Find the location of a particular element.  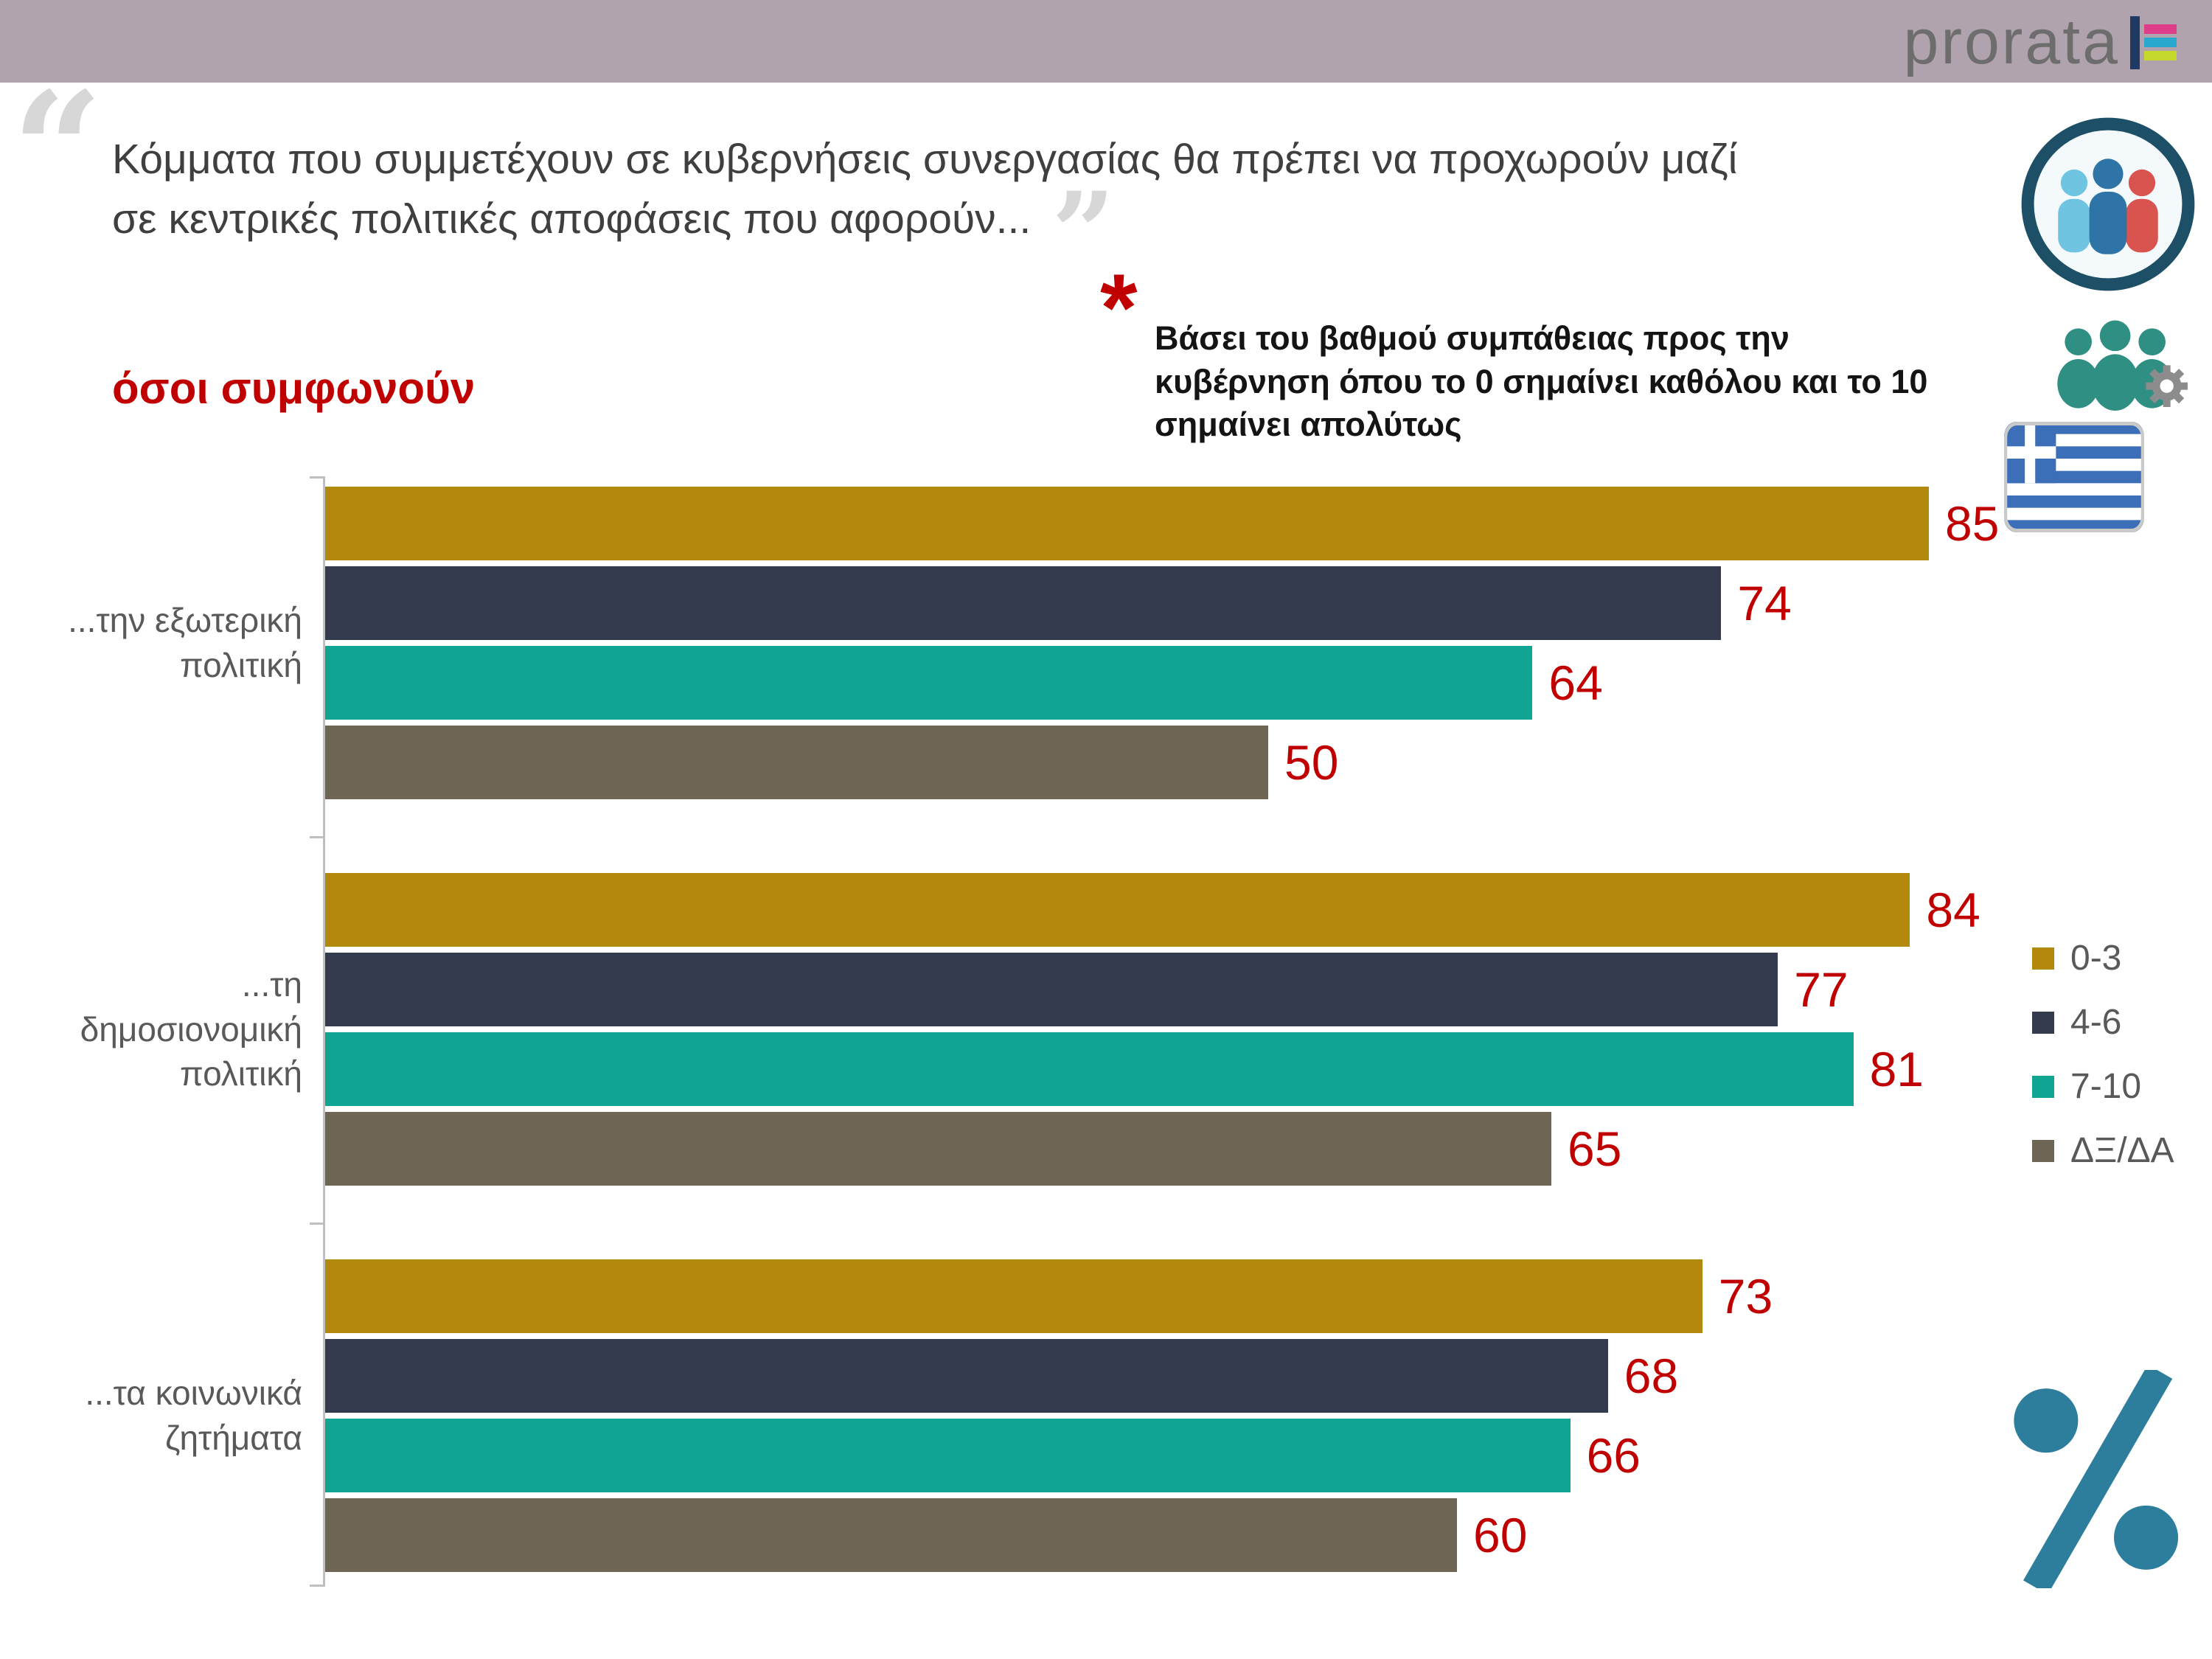

legend-label: 7-10 is located at coordinates (2106, 1086).